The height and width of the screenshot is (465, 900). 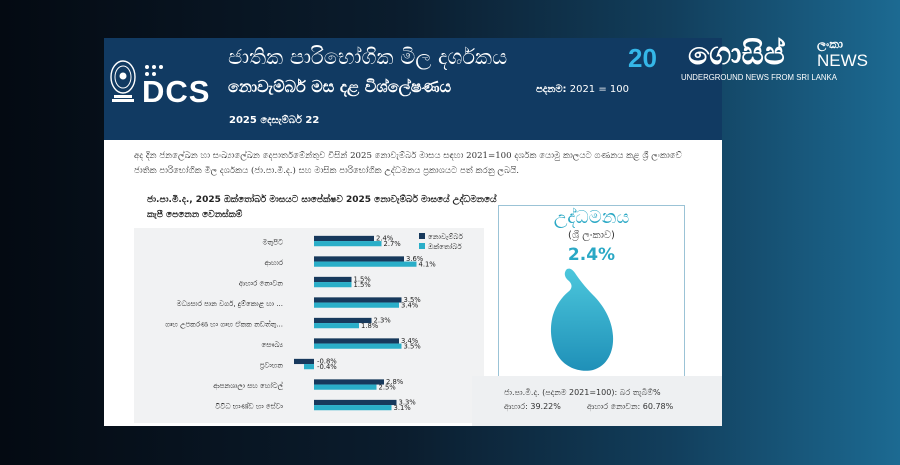 What do you see at coordinates (591, 217) in the screenshot?
I see `inflation-title: උද්ධමනය` at bounding box center [591, 217].